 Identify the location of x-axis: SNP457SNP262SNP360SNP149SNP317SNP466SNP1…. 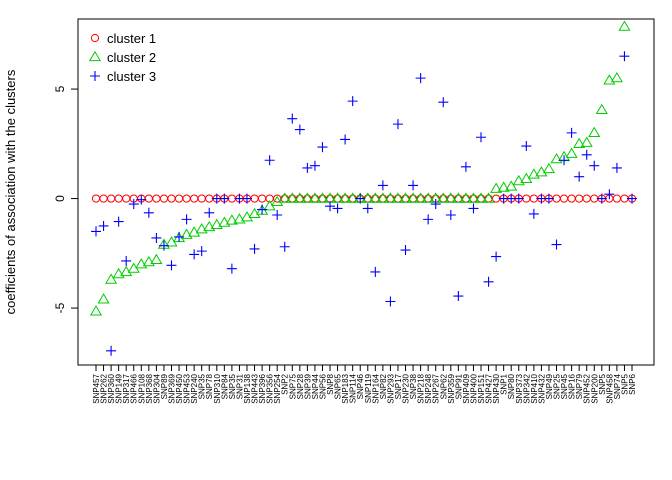
(364, 384).